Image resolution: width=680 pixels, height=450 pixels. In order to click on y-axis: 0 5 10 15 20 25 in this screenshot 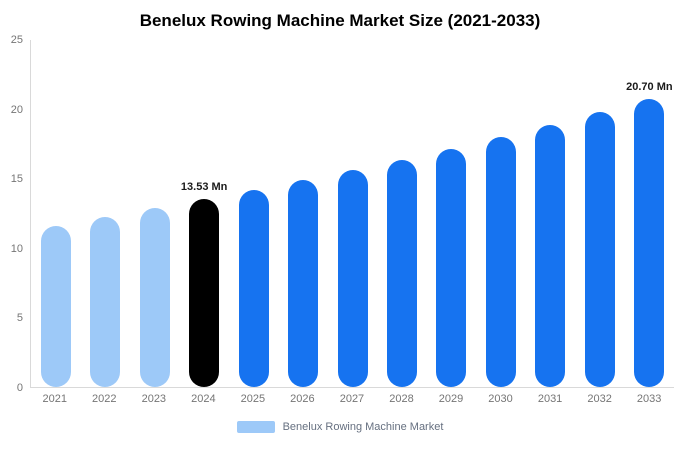, I will do `click(15, 214)`.